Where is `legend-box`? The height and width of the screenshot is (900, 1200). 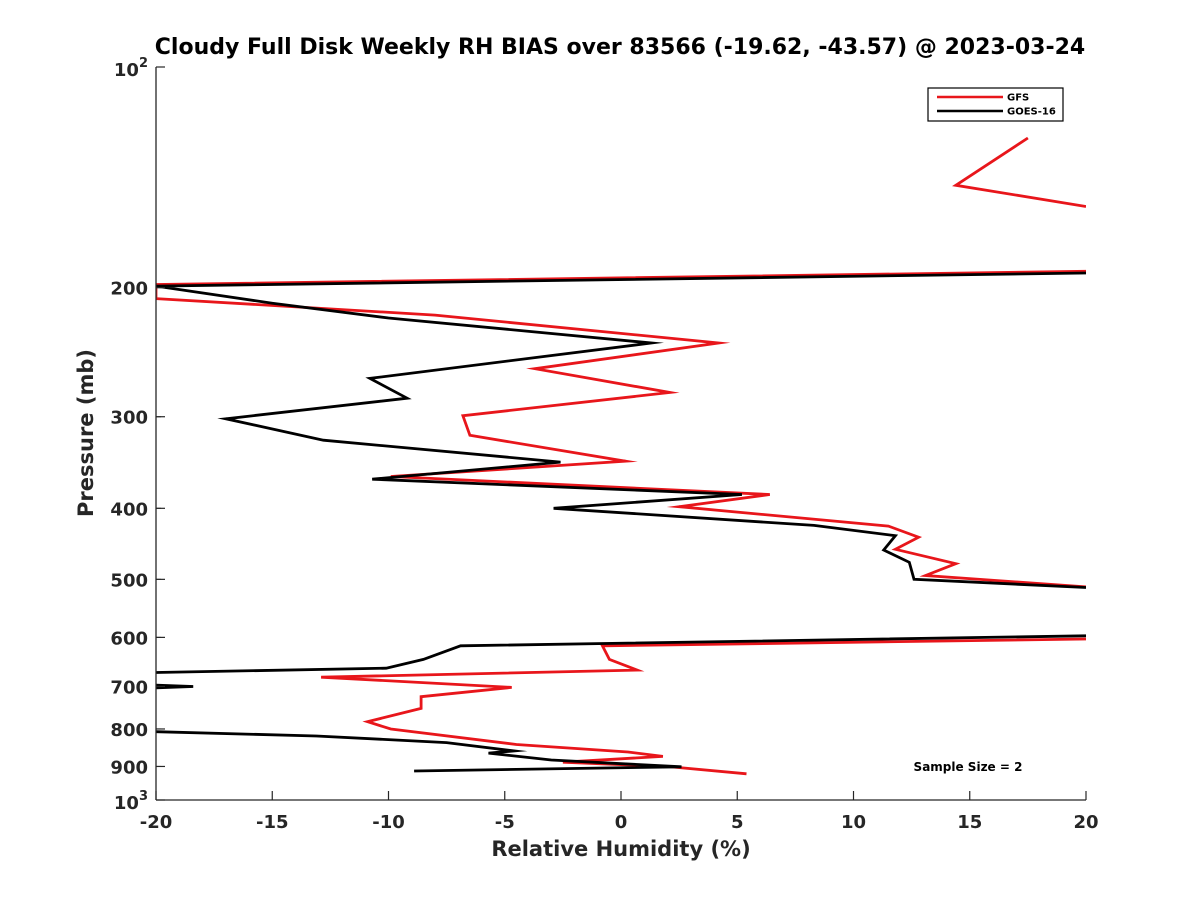
legend-box is located at coordinates (995, 104).